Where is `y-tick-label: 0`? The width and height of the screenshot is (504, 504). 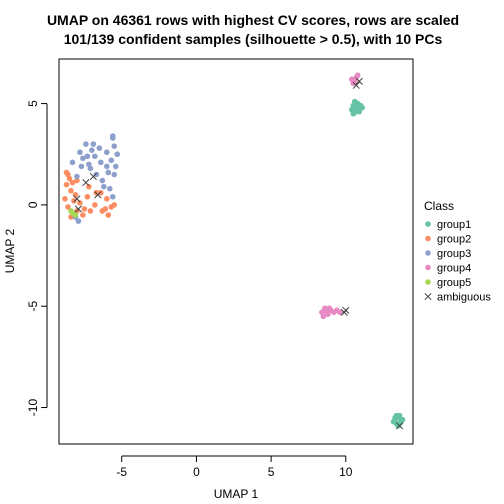 y-tick-label: 0 is located at coordinates (33, 204).